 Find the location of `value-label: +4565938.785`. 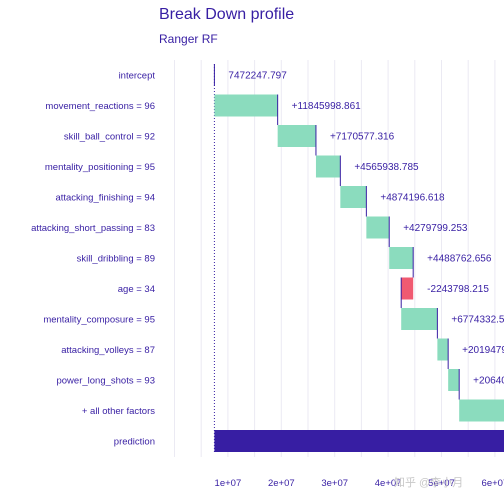

value-label: +4565938.785 is located at coordinates (386, 167).